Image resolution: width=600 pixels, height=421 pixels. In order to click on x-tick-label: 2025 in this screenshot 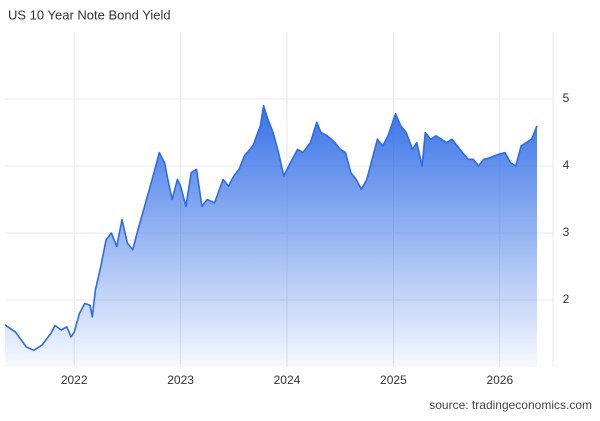, I will do `click(393, 380)`.